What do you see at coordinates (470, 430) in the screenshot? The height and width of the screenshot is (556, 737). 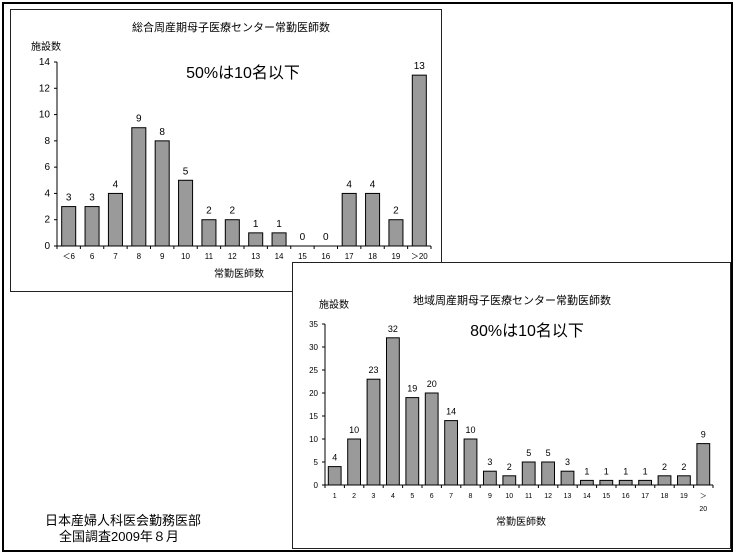 I see `data-label: 10` at bounding box center [470, 430].